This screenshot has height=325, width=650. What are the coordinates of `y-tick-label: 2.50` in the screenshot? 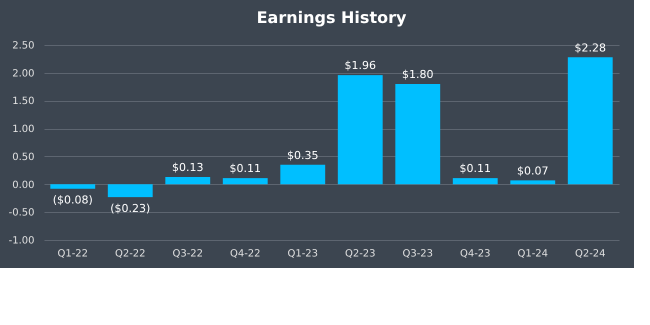 It's located at (23, 46).